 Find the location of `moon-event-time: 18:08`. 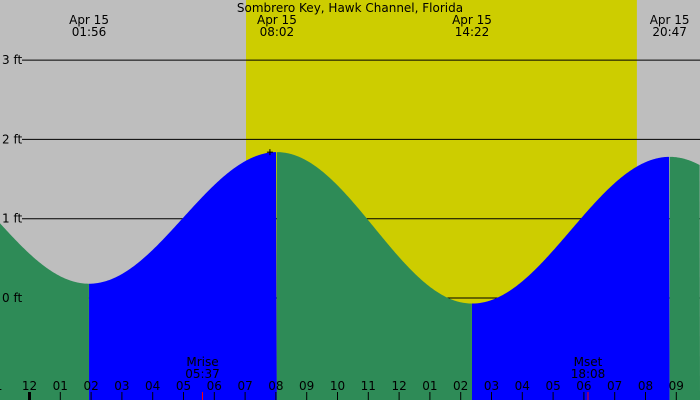

moon-event-time: 18:08 is located at coordinates (588, 374).